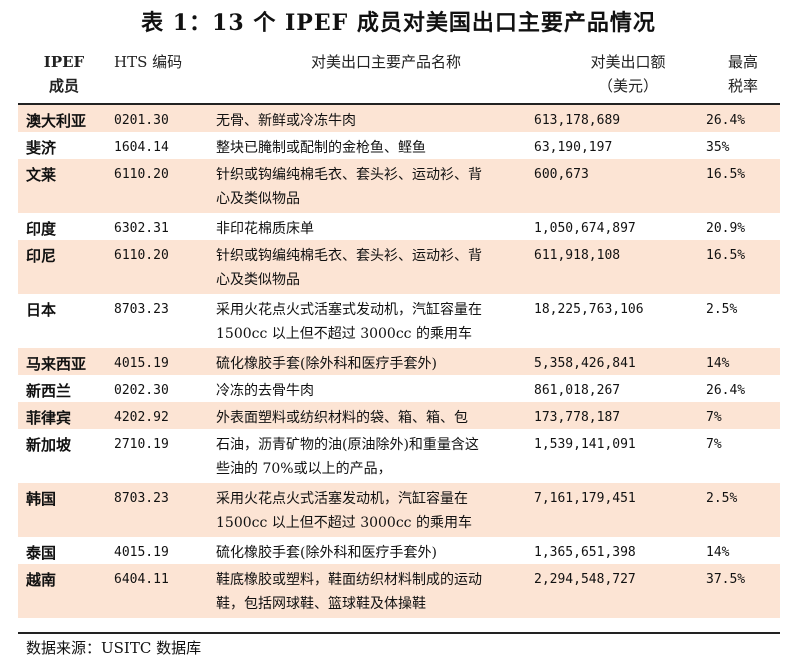 This screenshot has height=667, width=797. I want to click on row-member: 新加坡, so click(49, 445).